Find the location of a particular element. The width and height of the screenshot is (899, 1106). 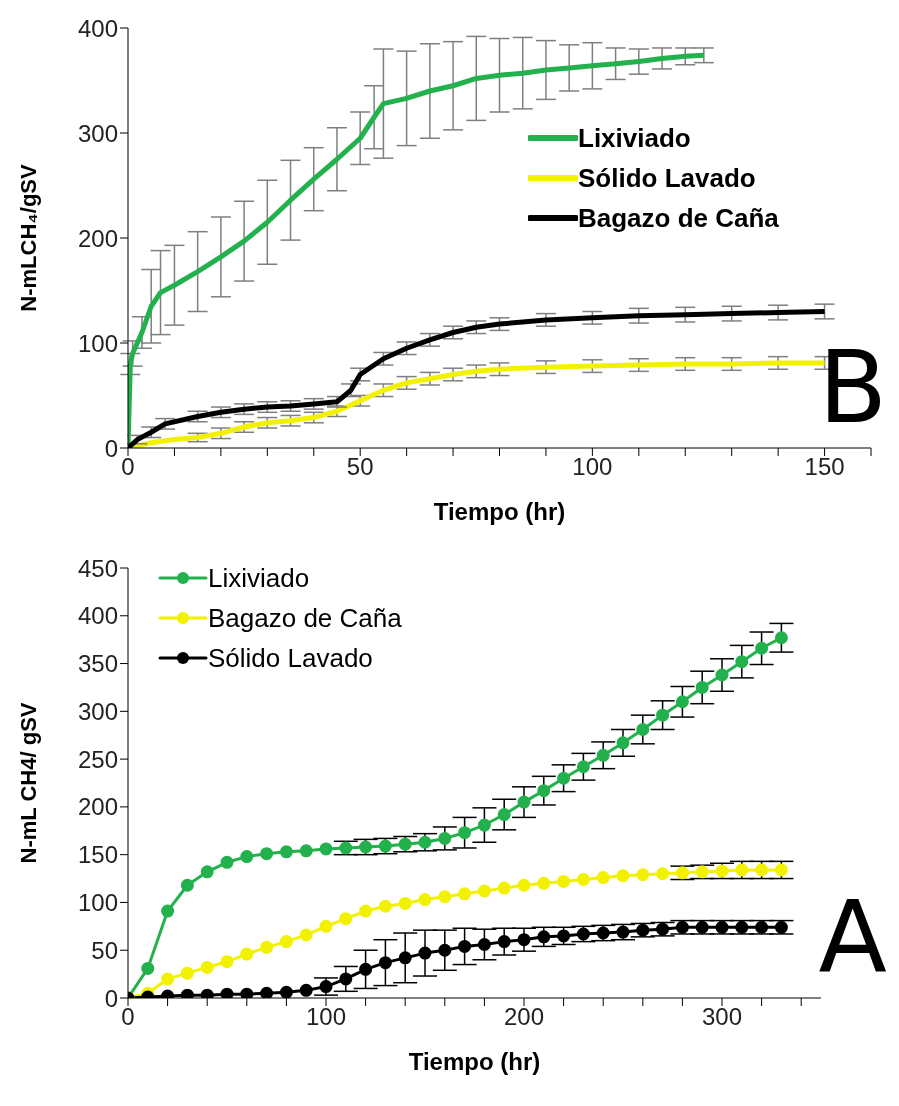

y-tick-label: 350 is located at coordinates (97, 664).